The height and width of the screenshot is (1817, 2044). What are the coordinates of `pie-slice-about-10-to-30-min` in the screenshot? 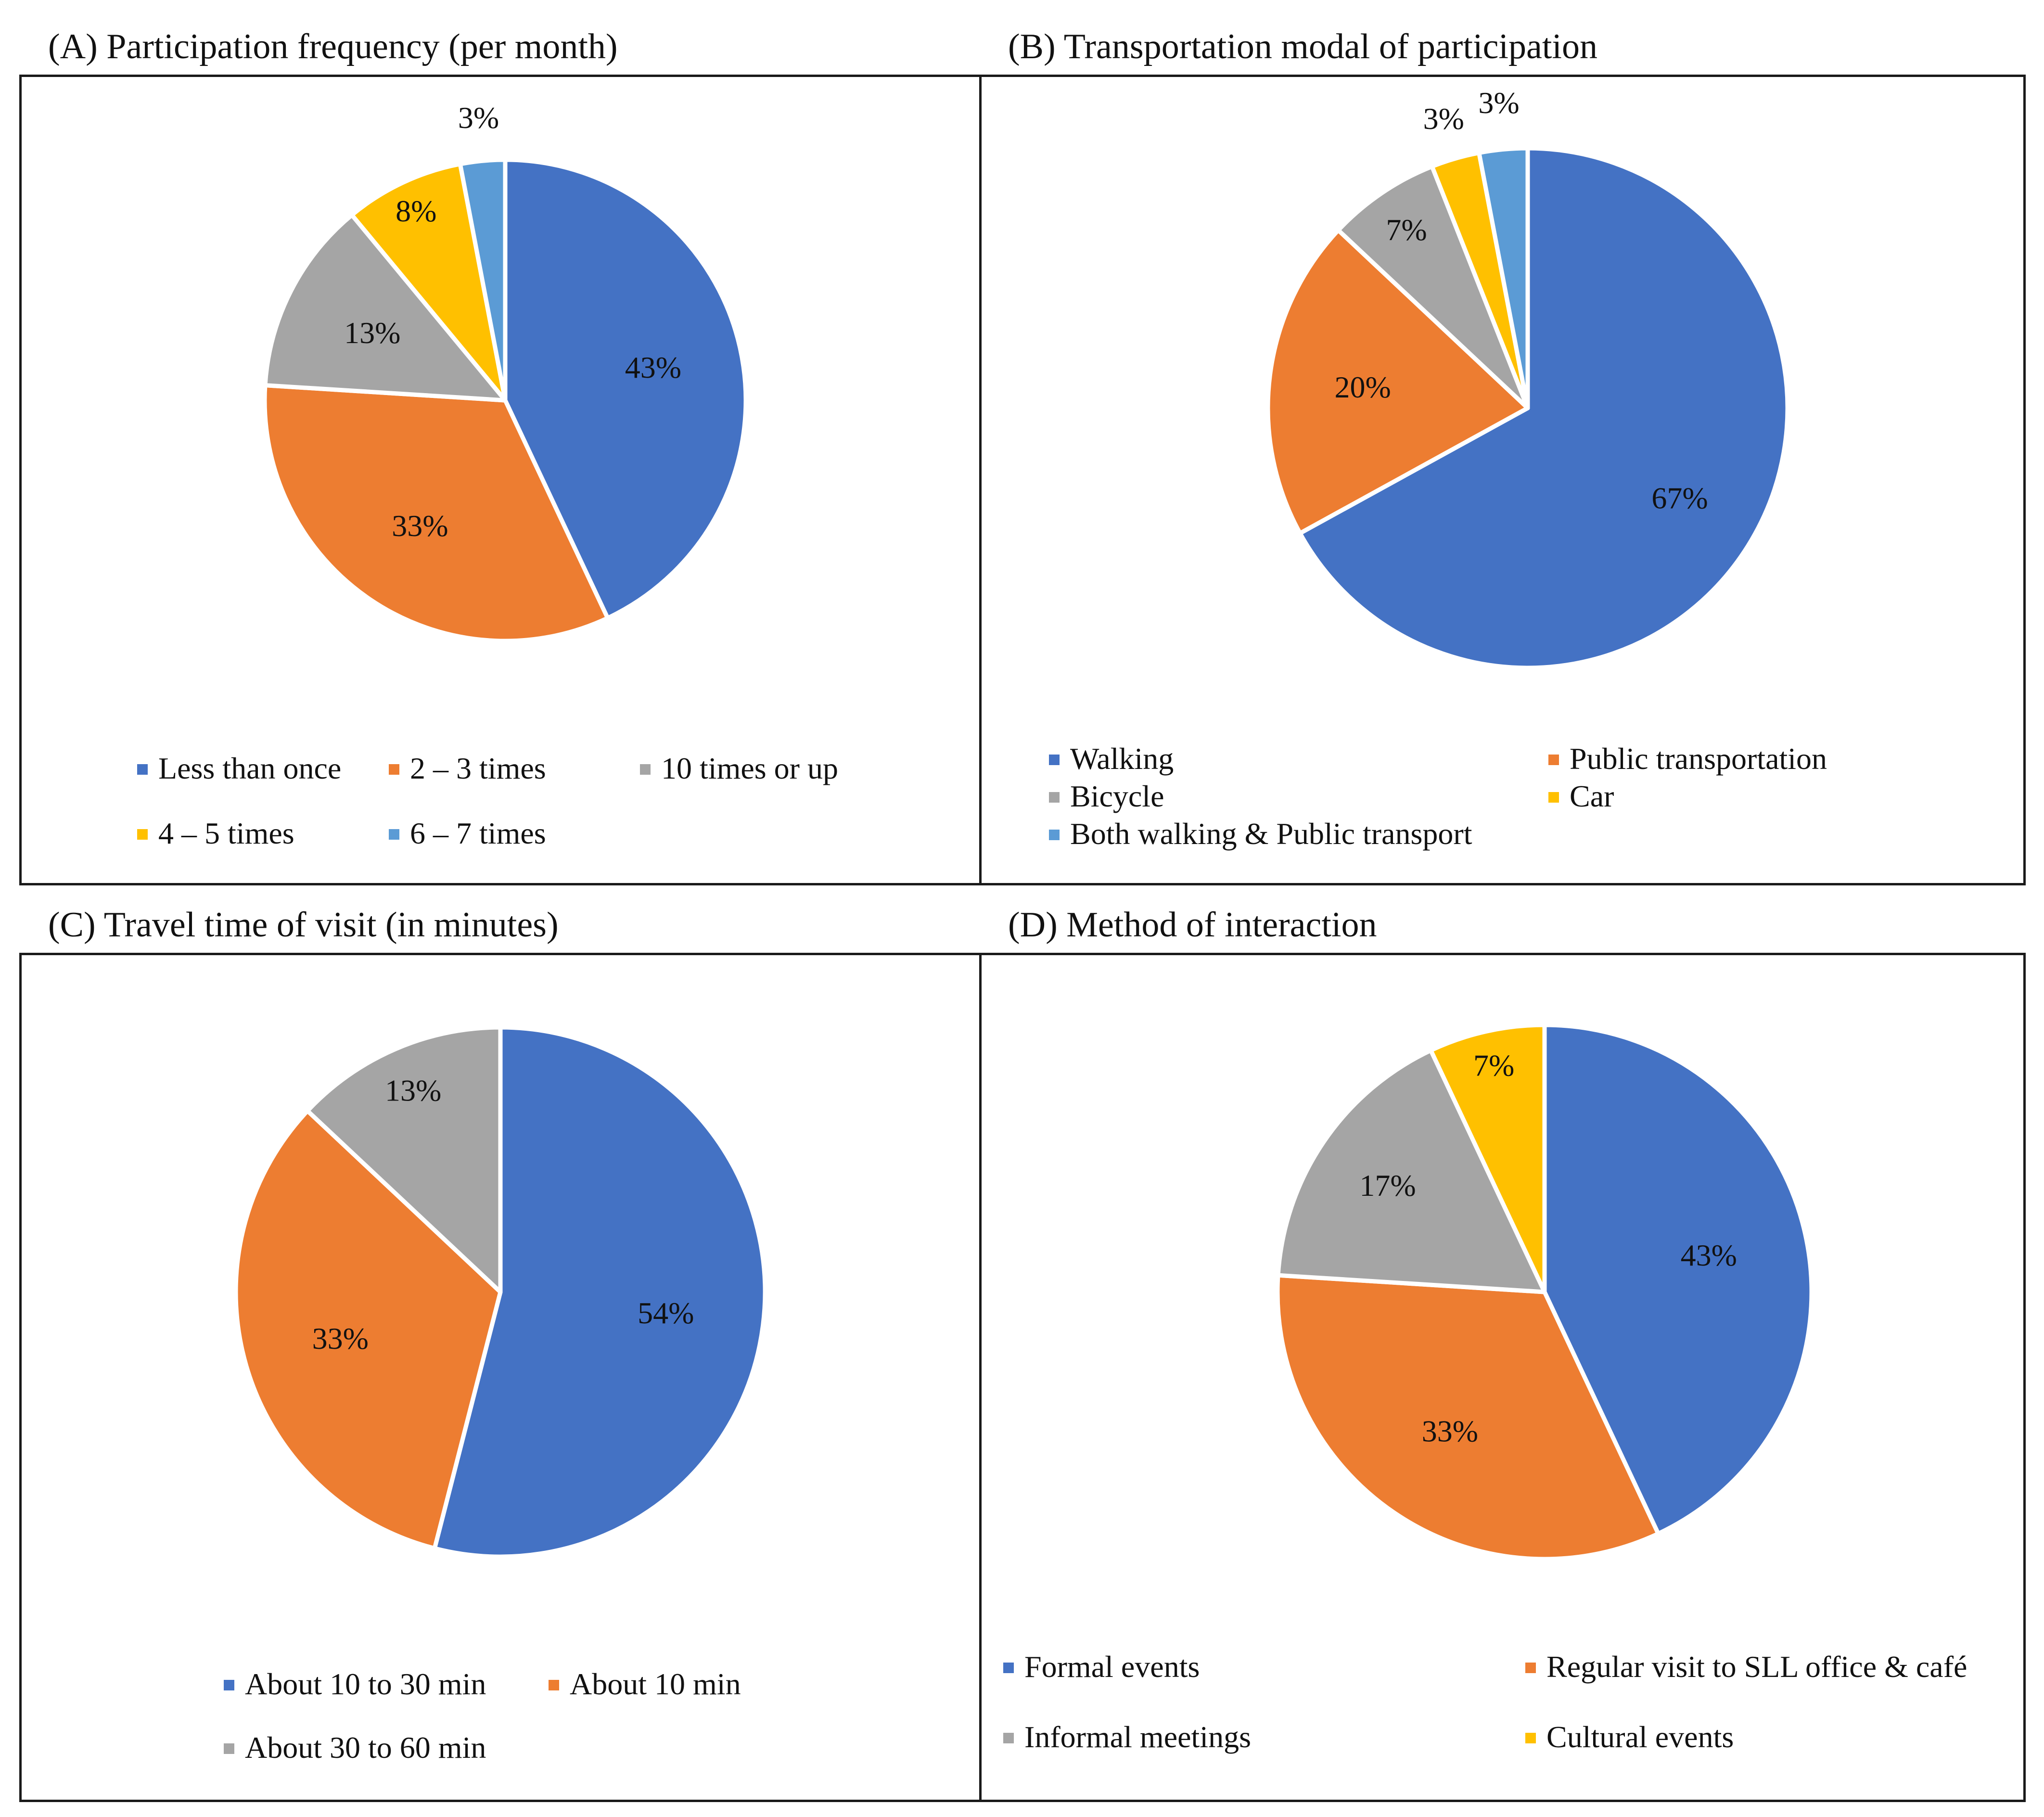 It's located at (599, 1292).